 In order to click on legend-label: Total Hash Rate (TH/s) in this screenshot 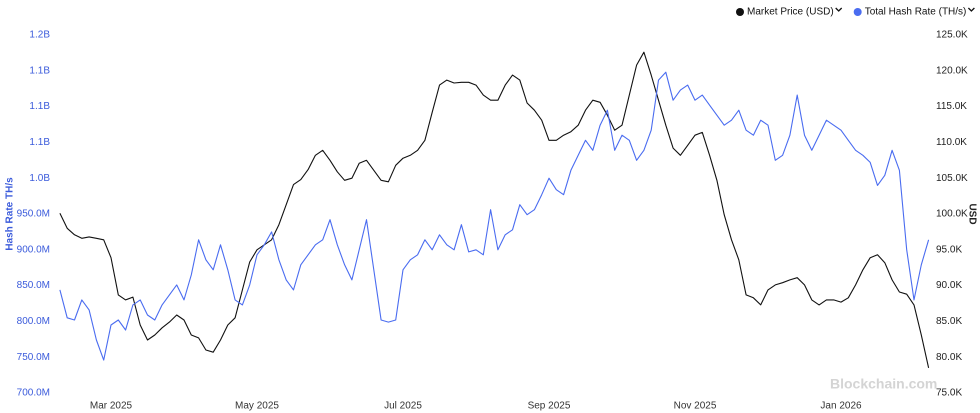, I will do `click(916, 12)`.